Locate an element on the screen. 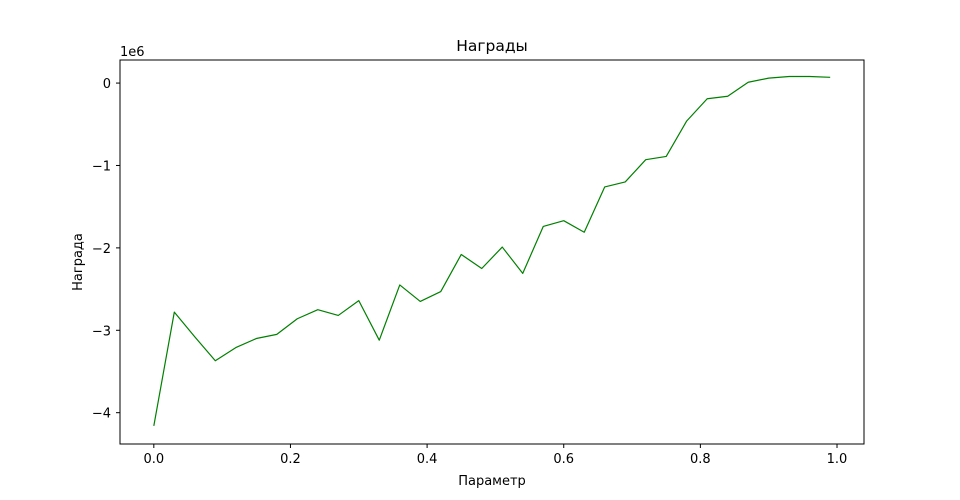  x-tick-label: 0.4 is located at coordinates (427, 459).